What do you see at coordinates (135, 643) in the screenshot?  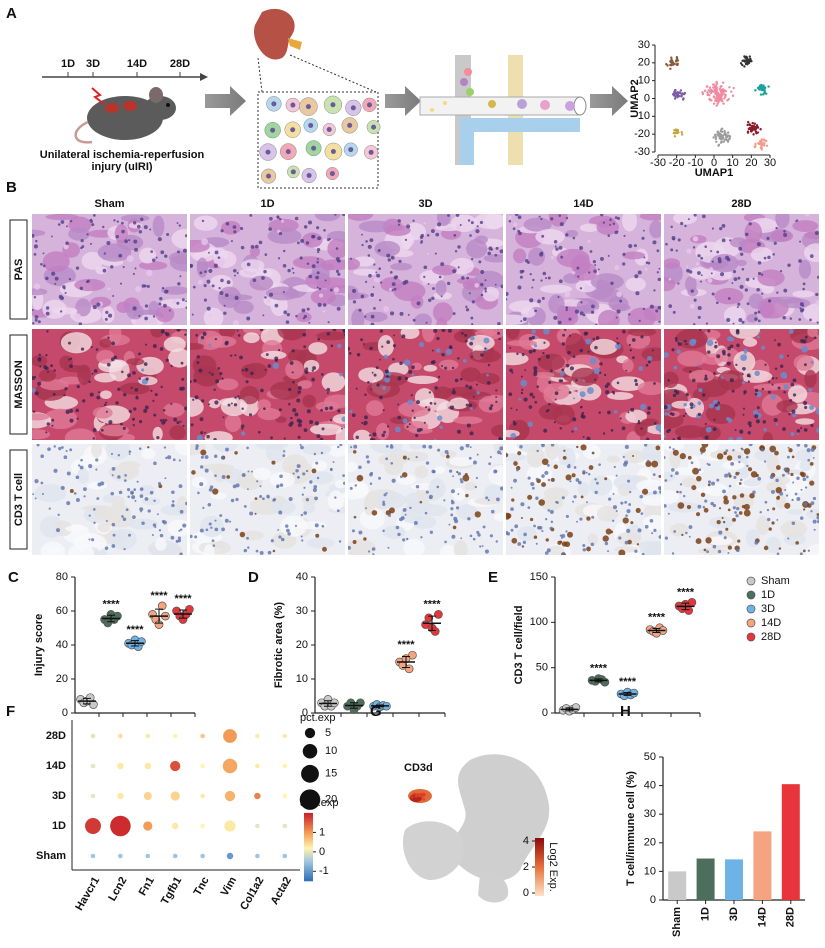 I see `error-bar` at bounding box center [135, 643].